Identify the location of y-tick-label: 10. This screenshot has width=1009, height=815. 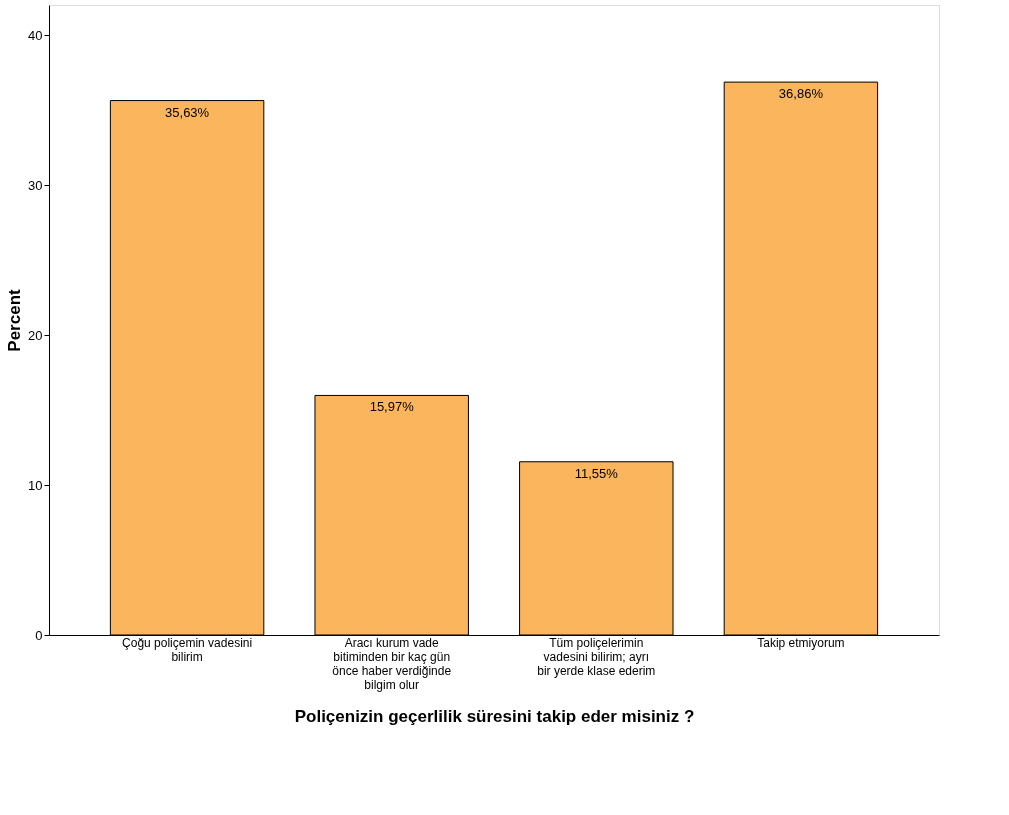
(35, 485).